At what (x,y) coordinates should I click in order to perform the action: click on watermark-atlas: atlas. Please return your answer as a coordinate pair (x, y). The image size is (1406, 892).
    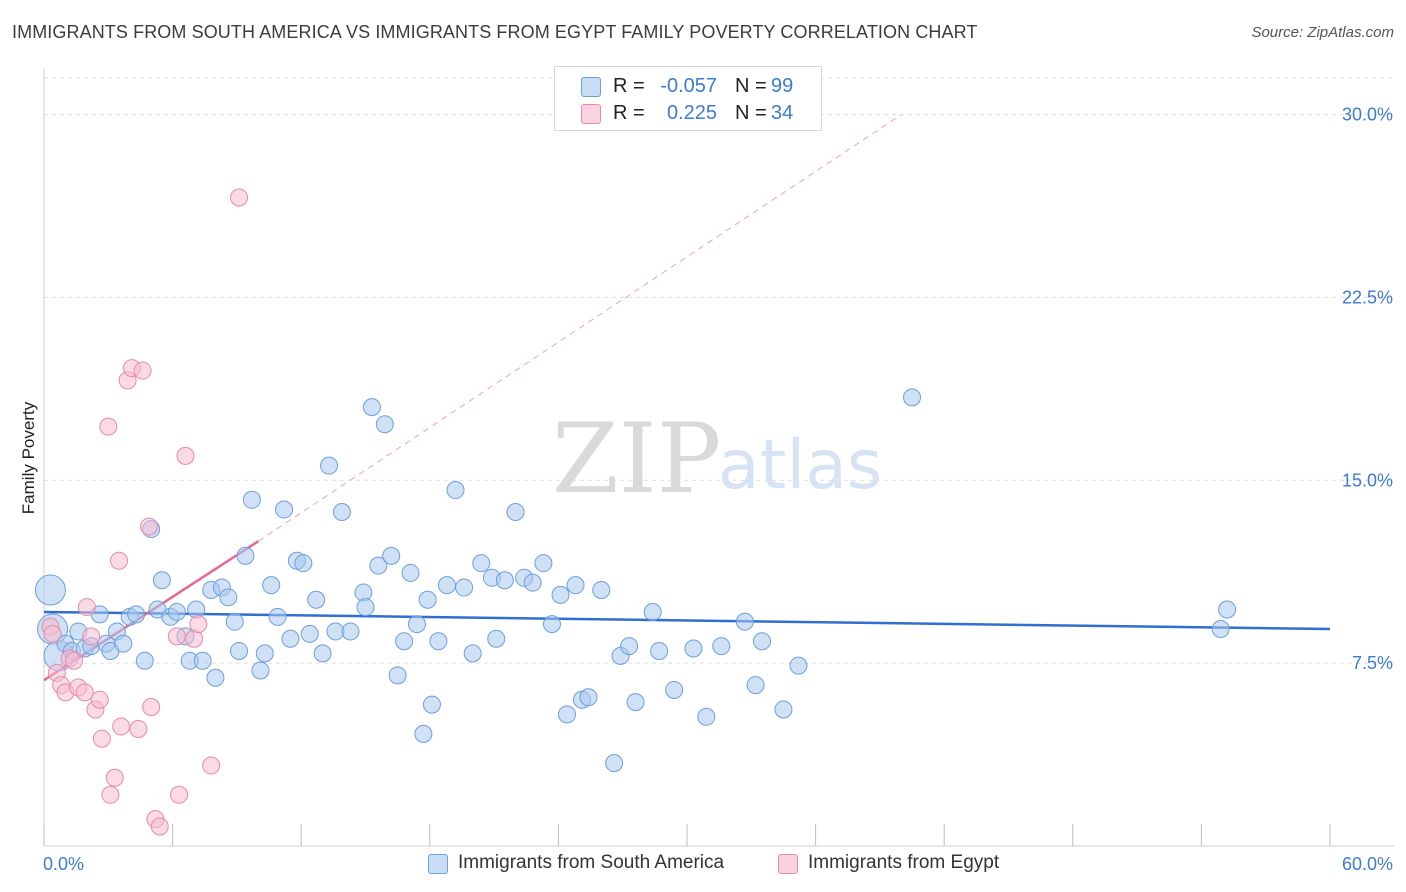
    Looking at the image, I should click on (800, 465).